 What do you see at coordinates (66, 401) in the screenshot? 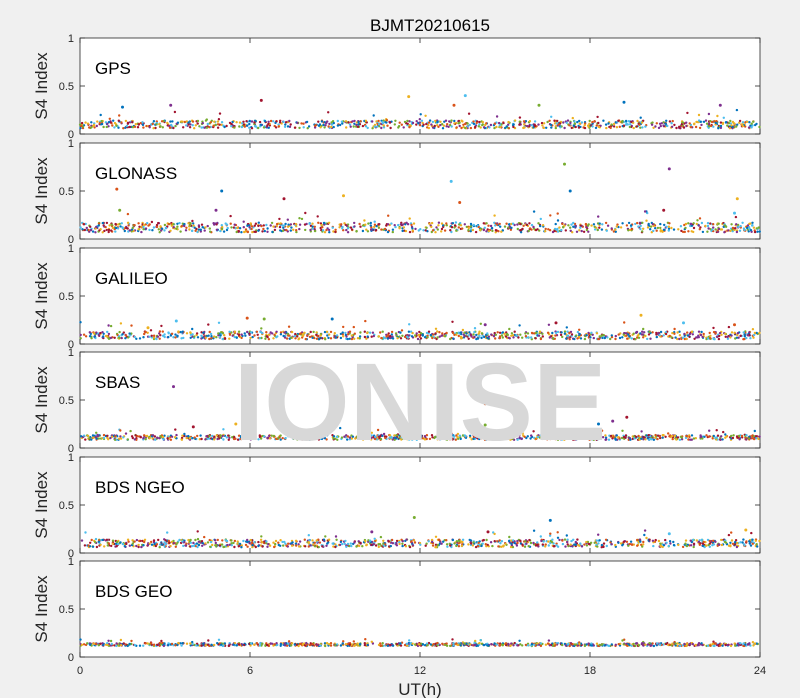
I see `y-tick-label: 0.5` at bounding box center [66, 401].